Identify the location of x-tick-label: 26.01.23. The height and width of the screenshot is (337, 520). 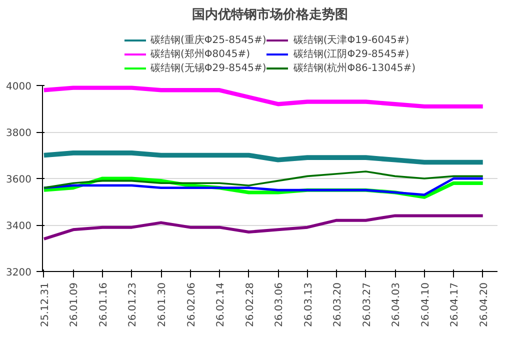
(133, 305).